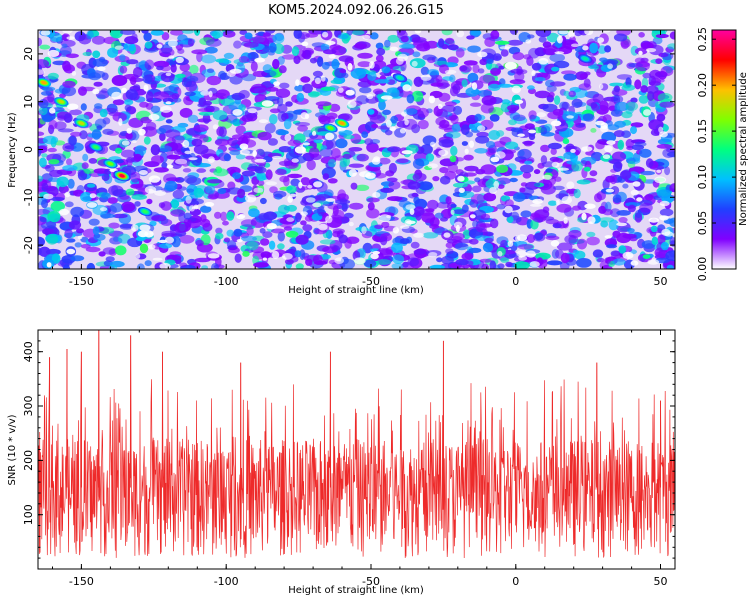 Image resolution: width=750 pixels, height=600 pixels. What do you see at coordinates (724, 149) in the screenshot?
I see `colorbar-frame` at bounding box center [724, 149].